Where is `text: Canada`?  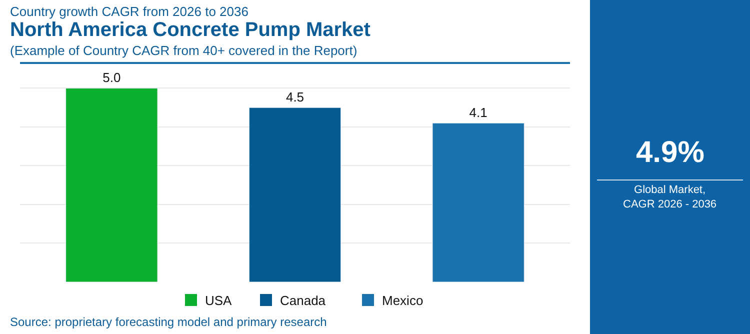 text: Canada is located at coordinates (303, 300).